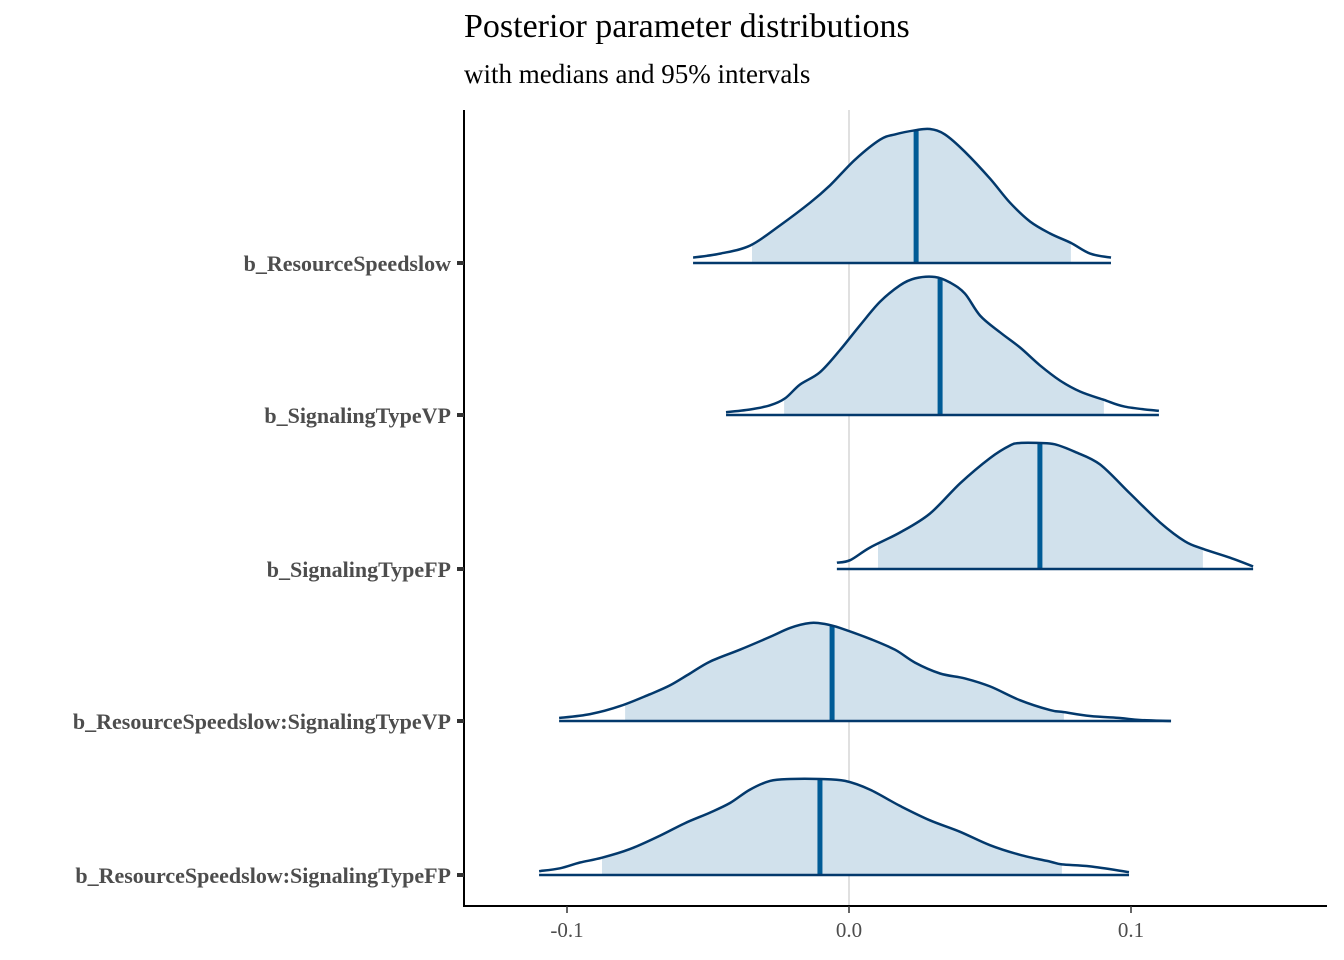 The width and height of the screenshot is (1344, 960). I want to click on y-tick-label: b_SignalingTypeVP, so click(357, 415).